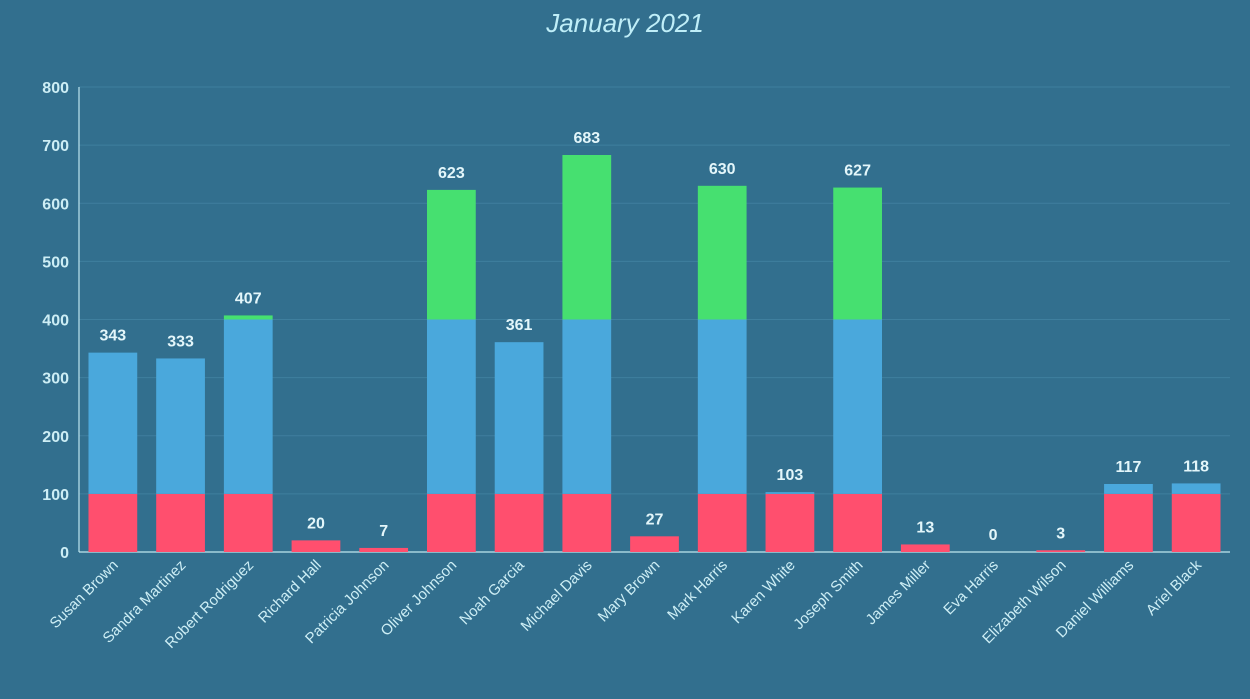  What do you see at coordinates (1060, 533) in the screenshot?
I see `data-label: 3` at bounding box center [1060, 533].